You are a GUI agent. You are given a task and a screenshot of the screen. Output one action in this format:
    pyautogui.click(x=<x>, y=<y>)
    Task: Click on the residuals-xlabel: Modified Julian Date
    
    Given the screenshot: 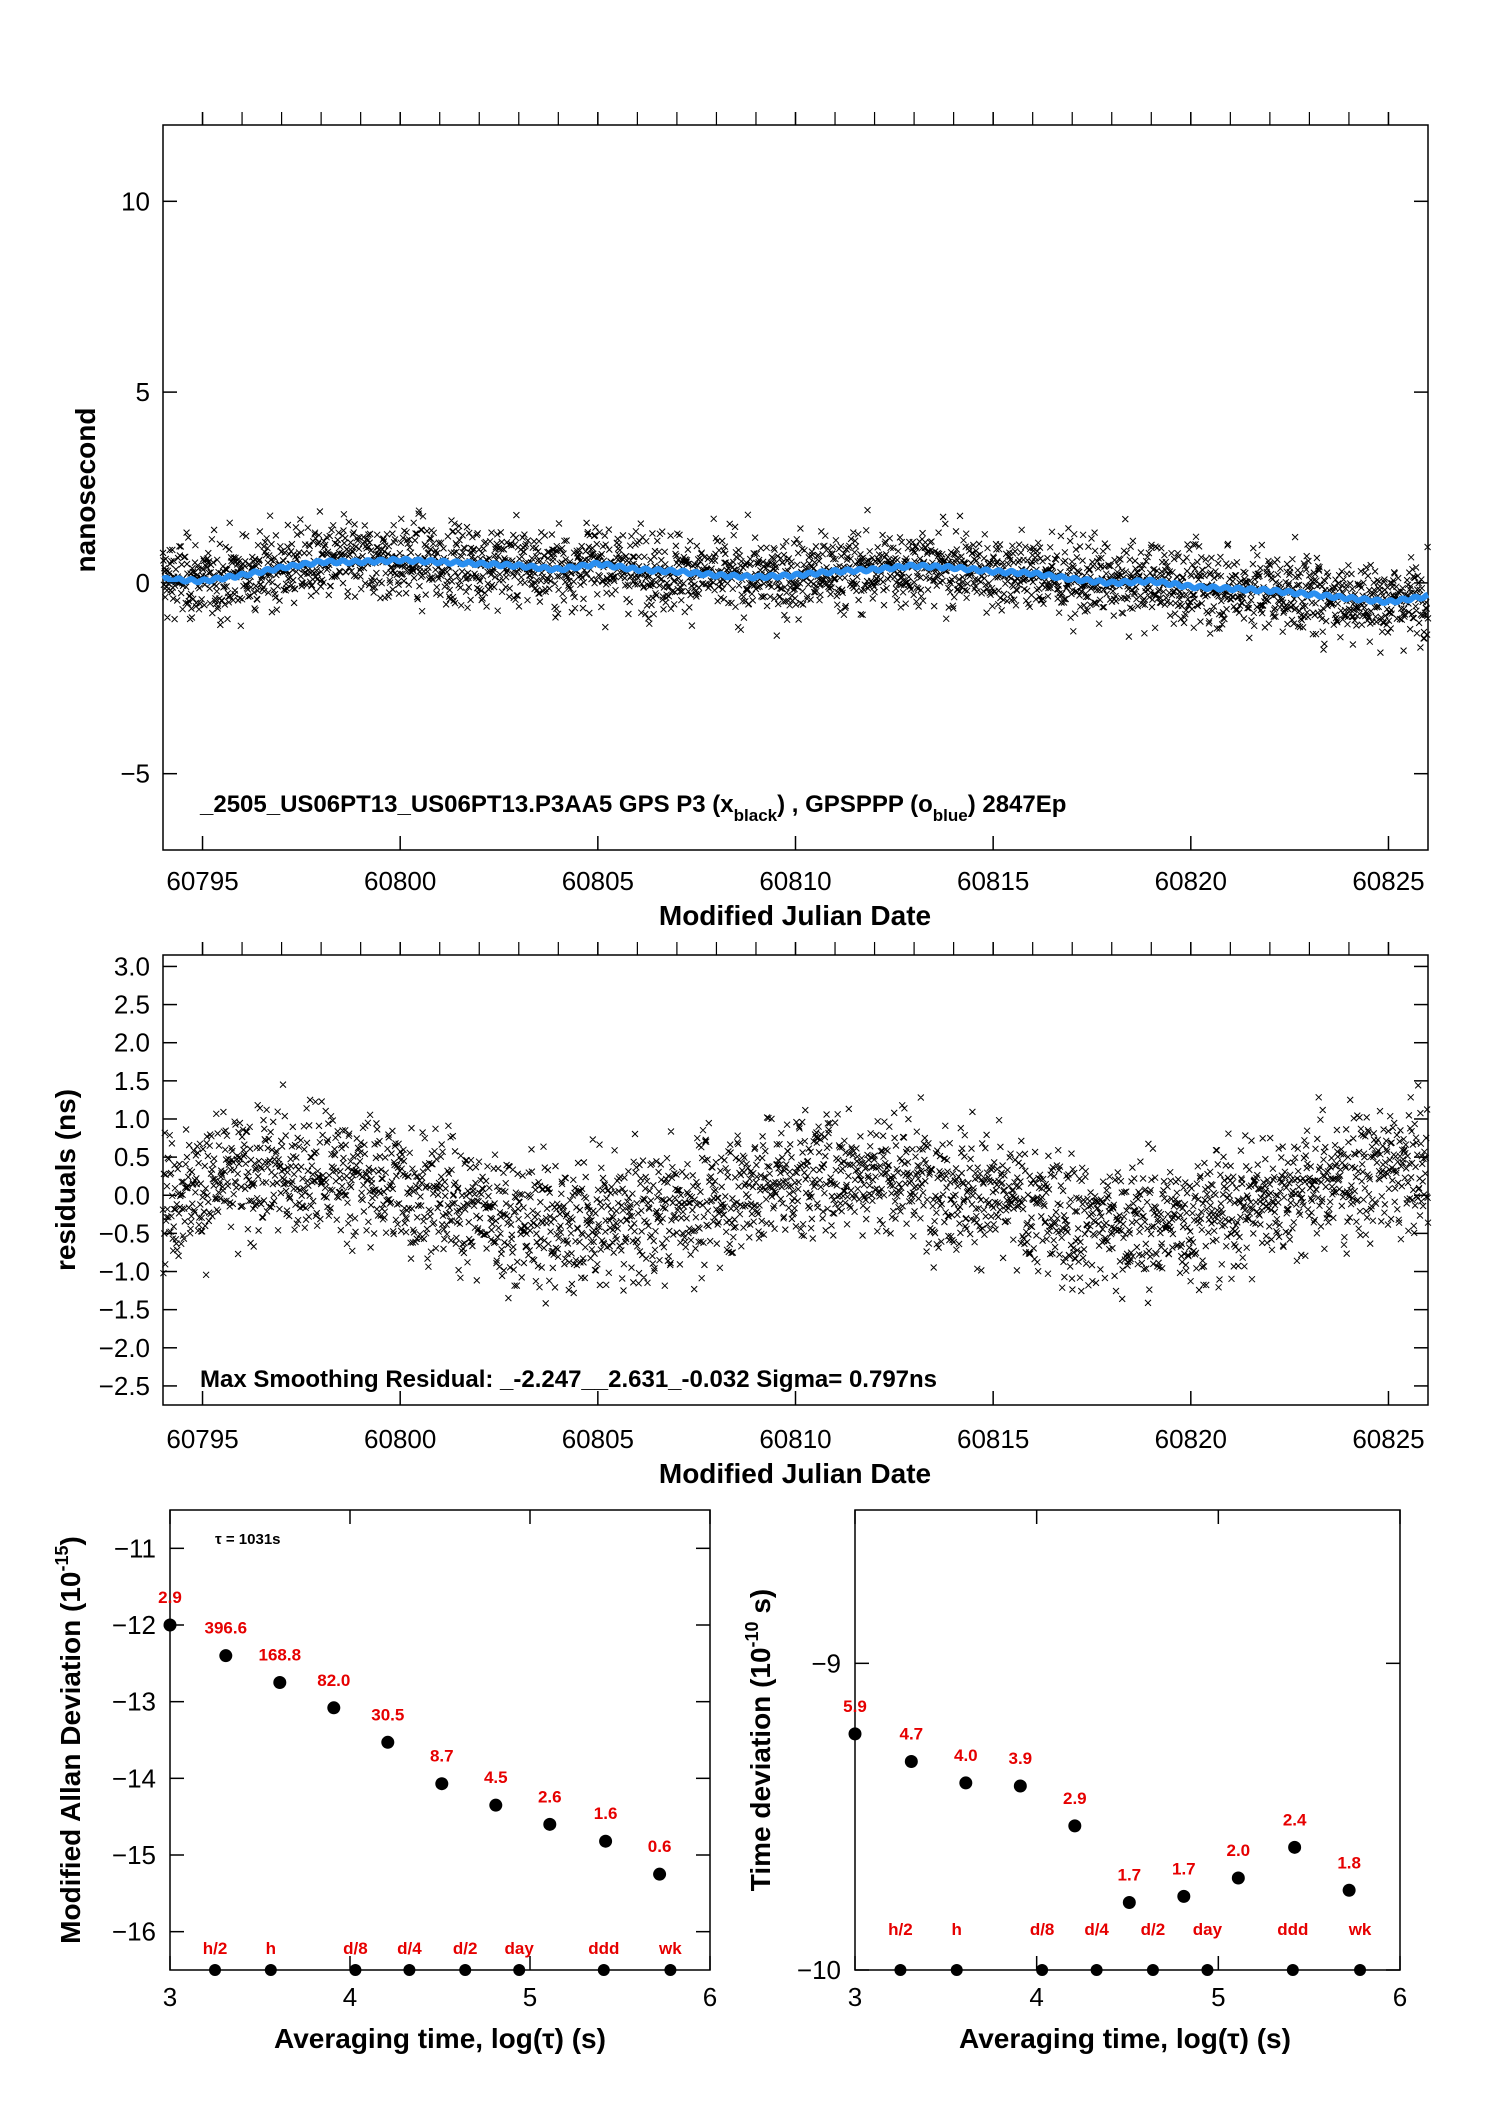 What is the action you would take?
    pyautogui.click(x=795, y=1473)
    